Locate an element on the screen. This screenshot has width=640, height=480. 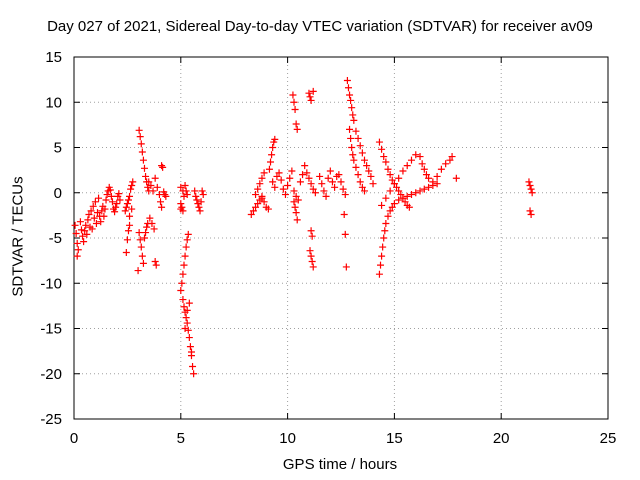
y-tick-label: -20 is located at coordinates (51, 374).